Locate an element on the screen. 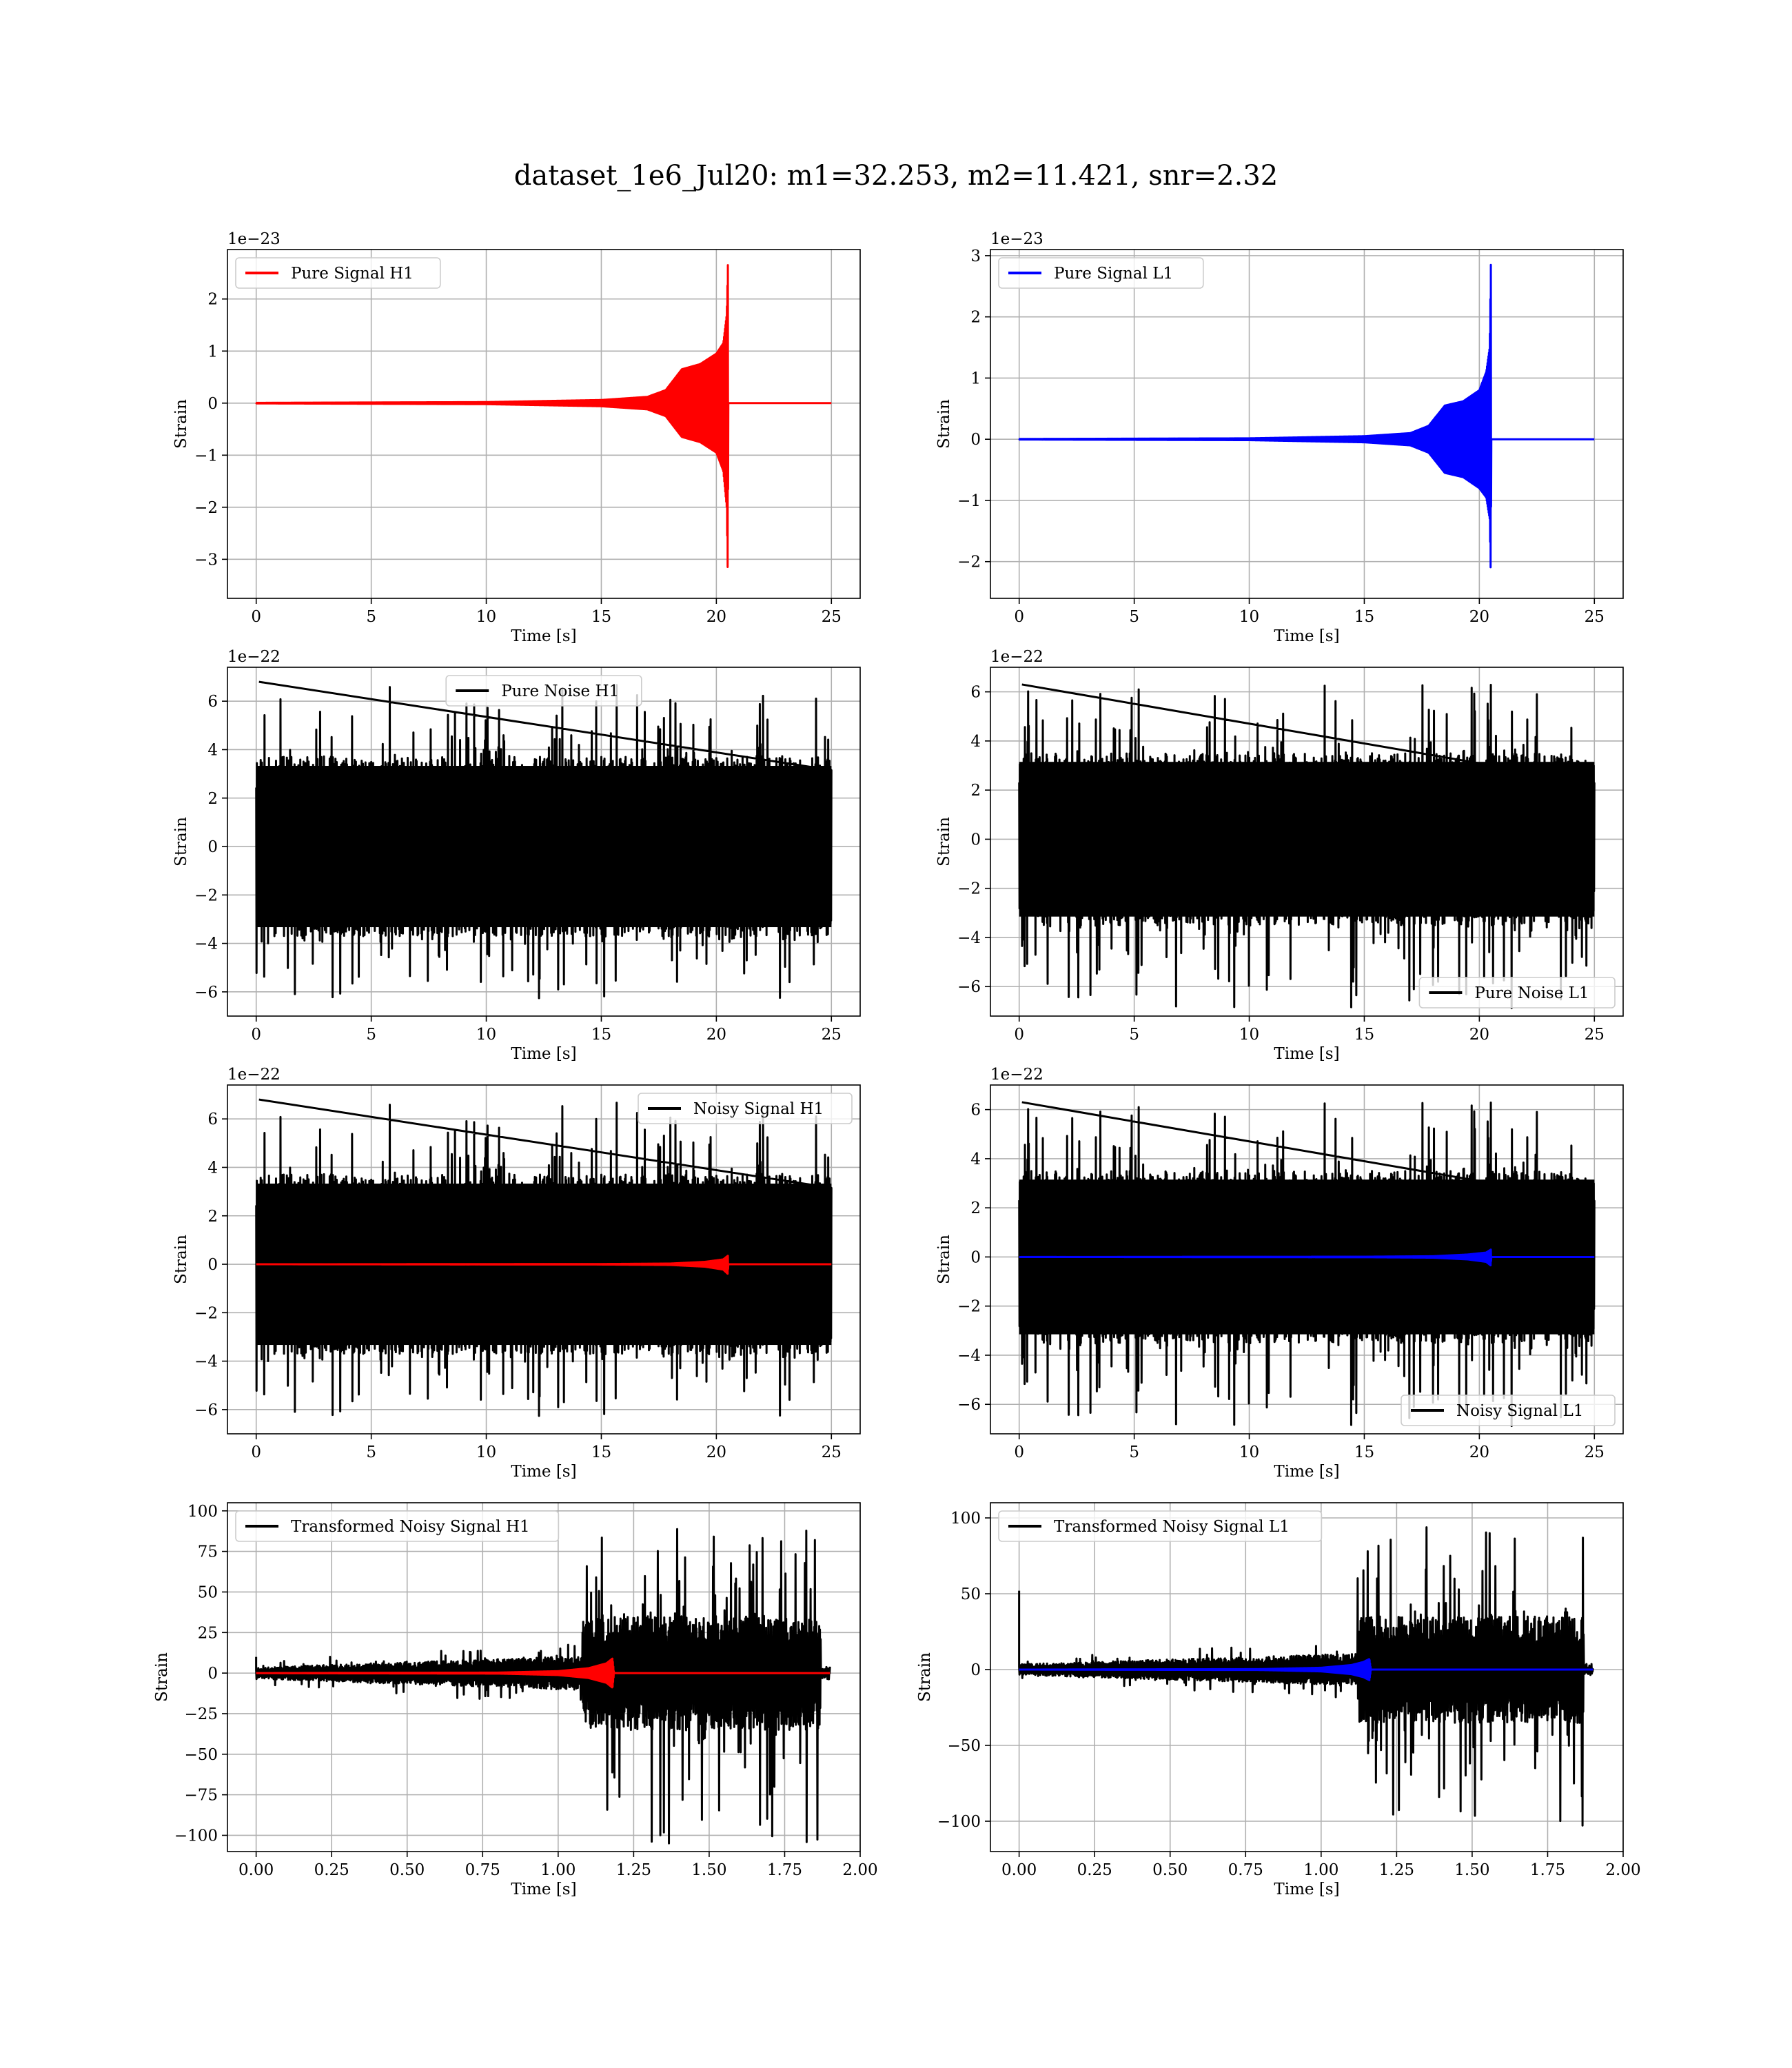 Image resolution: width=1792 pixels, height=2068 pixels. legend: Pure Noise H1 is located at coordinates (543, 691).